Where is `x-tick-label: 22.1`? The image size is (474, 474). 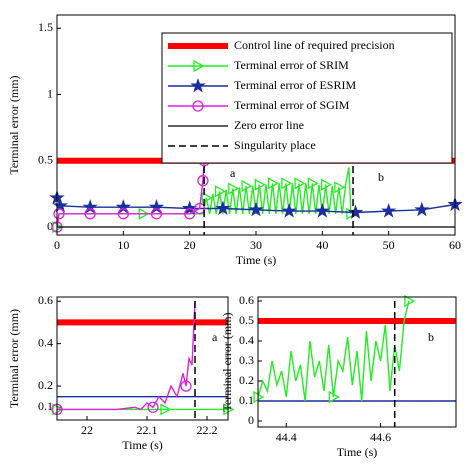
x-tick-label: 22.1 is located at coordinates (147, 430).